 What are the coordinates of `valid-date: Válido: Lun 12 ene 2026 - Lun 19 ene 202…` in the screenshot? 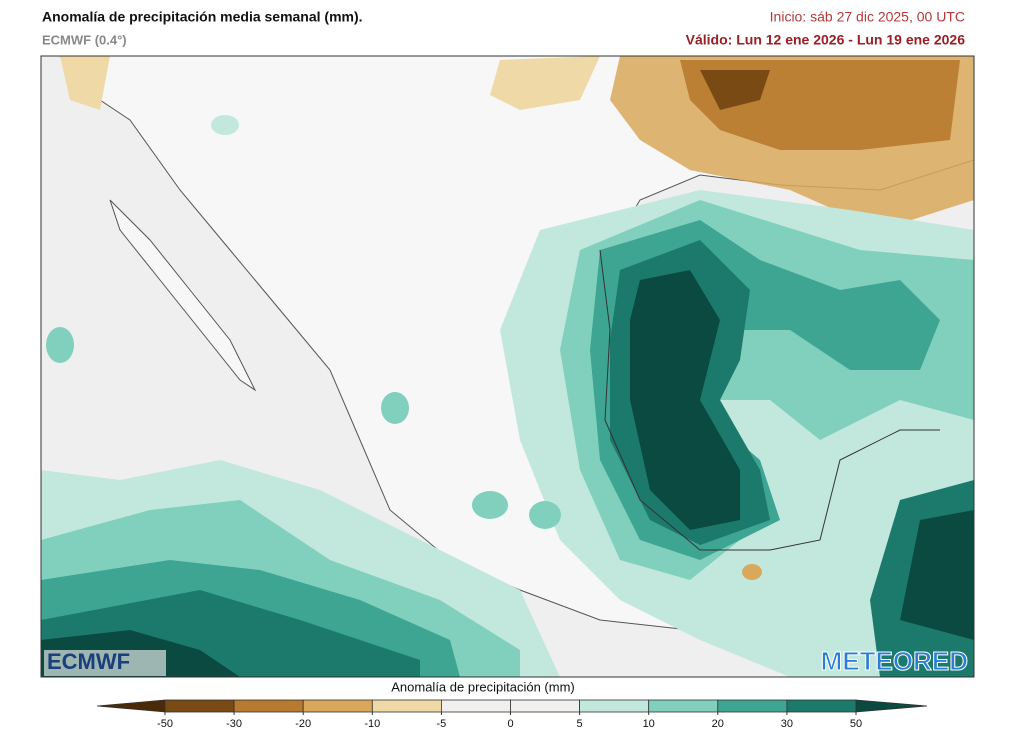 It's located at (826, 40).